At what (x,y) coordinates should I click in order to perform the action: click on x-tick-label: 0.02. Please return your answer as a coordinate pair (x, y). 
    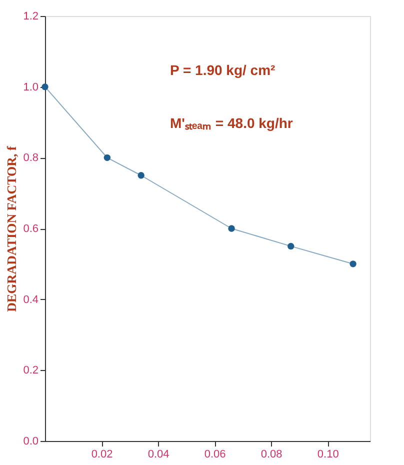
    Looking at the image, I should click on (102, 454).